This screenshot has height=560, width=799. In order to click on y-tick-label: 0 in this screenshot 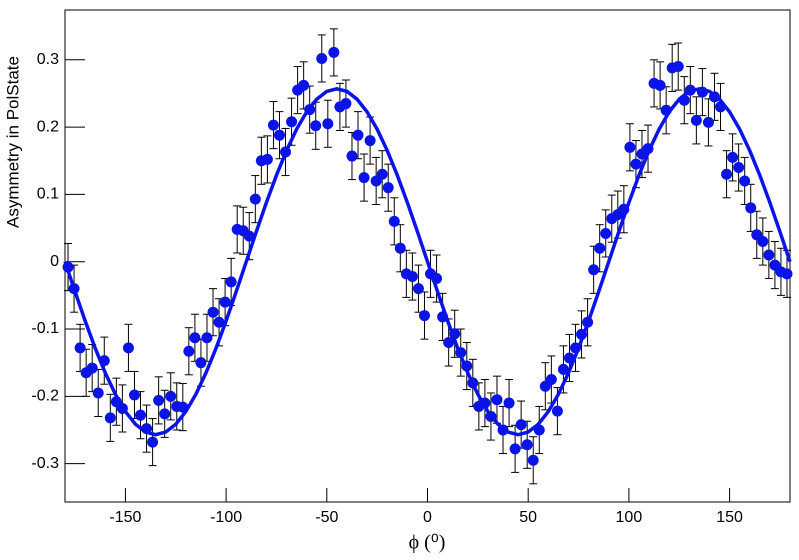, I will do `click(54, 261)`.